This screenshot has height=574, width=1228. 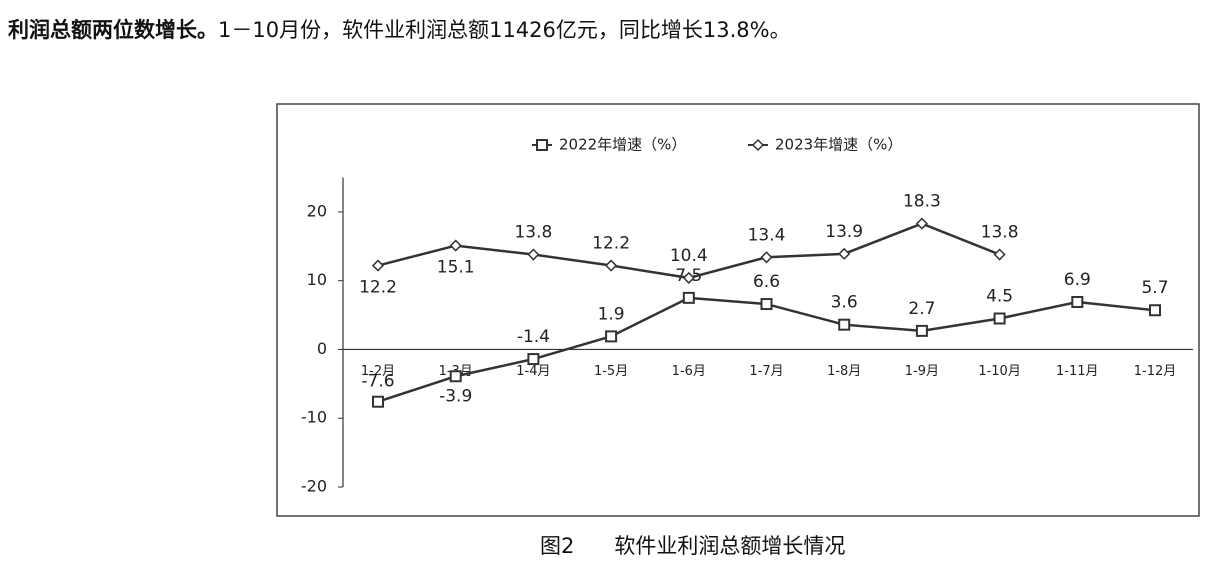 I want to click on data-label: 6.9, so click(x=1077, y=280).